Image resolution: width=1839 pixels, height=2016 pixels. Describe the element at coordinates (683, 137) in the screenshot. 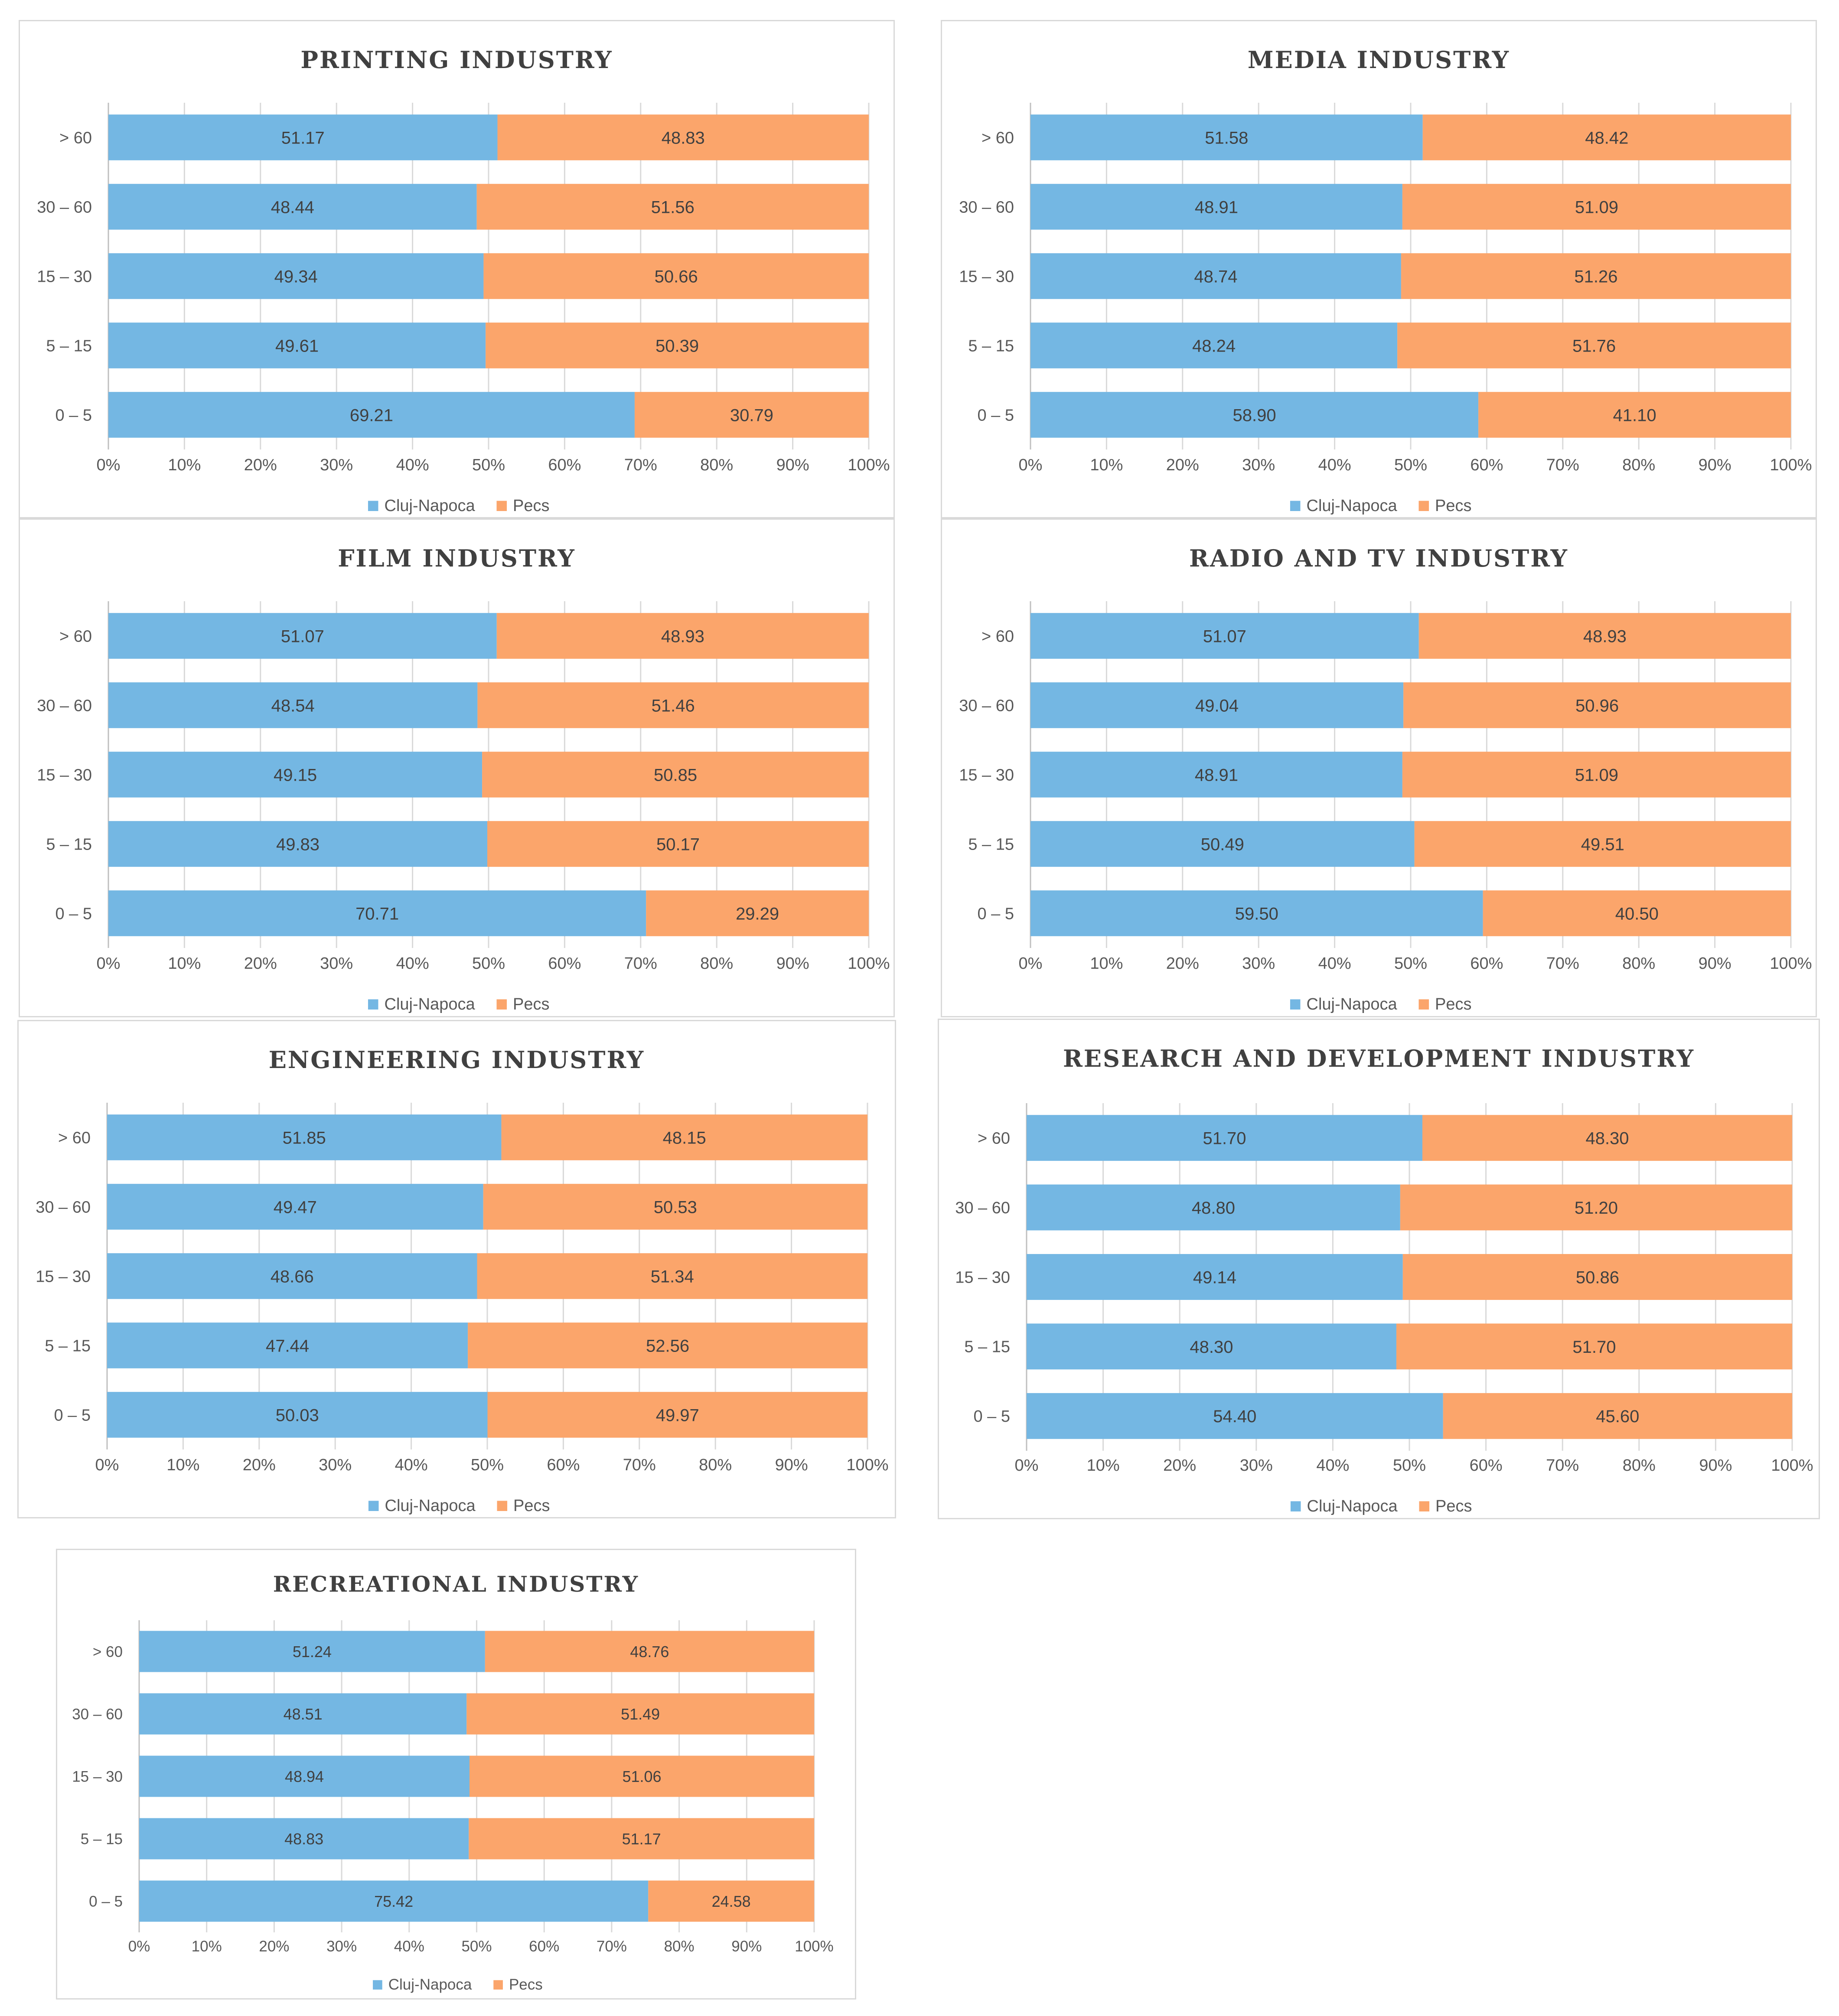

I see `data-label: 48.83` at that location.